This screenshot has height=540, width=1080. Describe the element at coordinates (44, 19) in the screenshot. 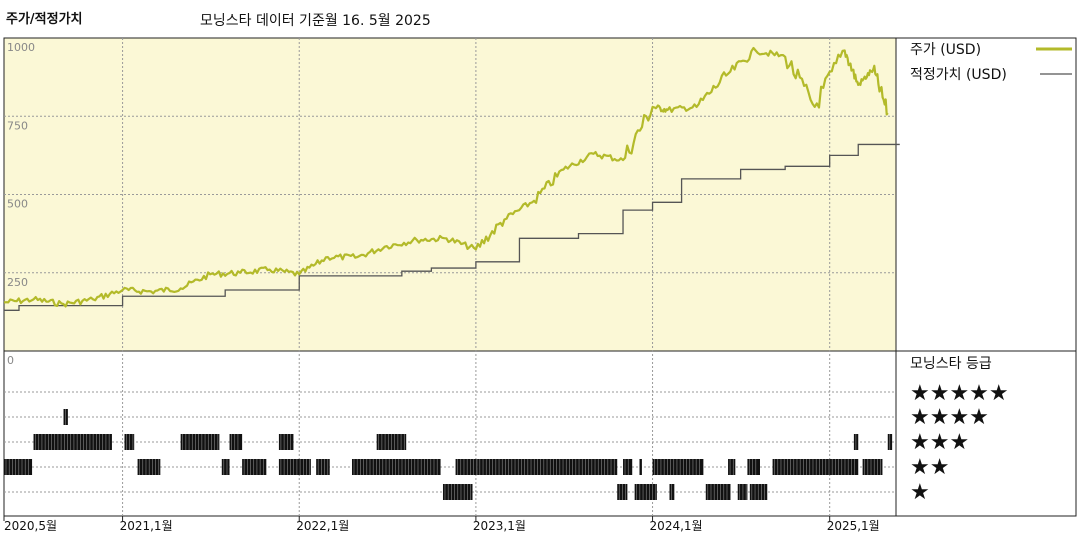

I see `chart-title: 주가/적정가치` at that location.